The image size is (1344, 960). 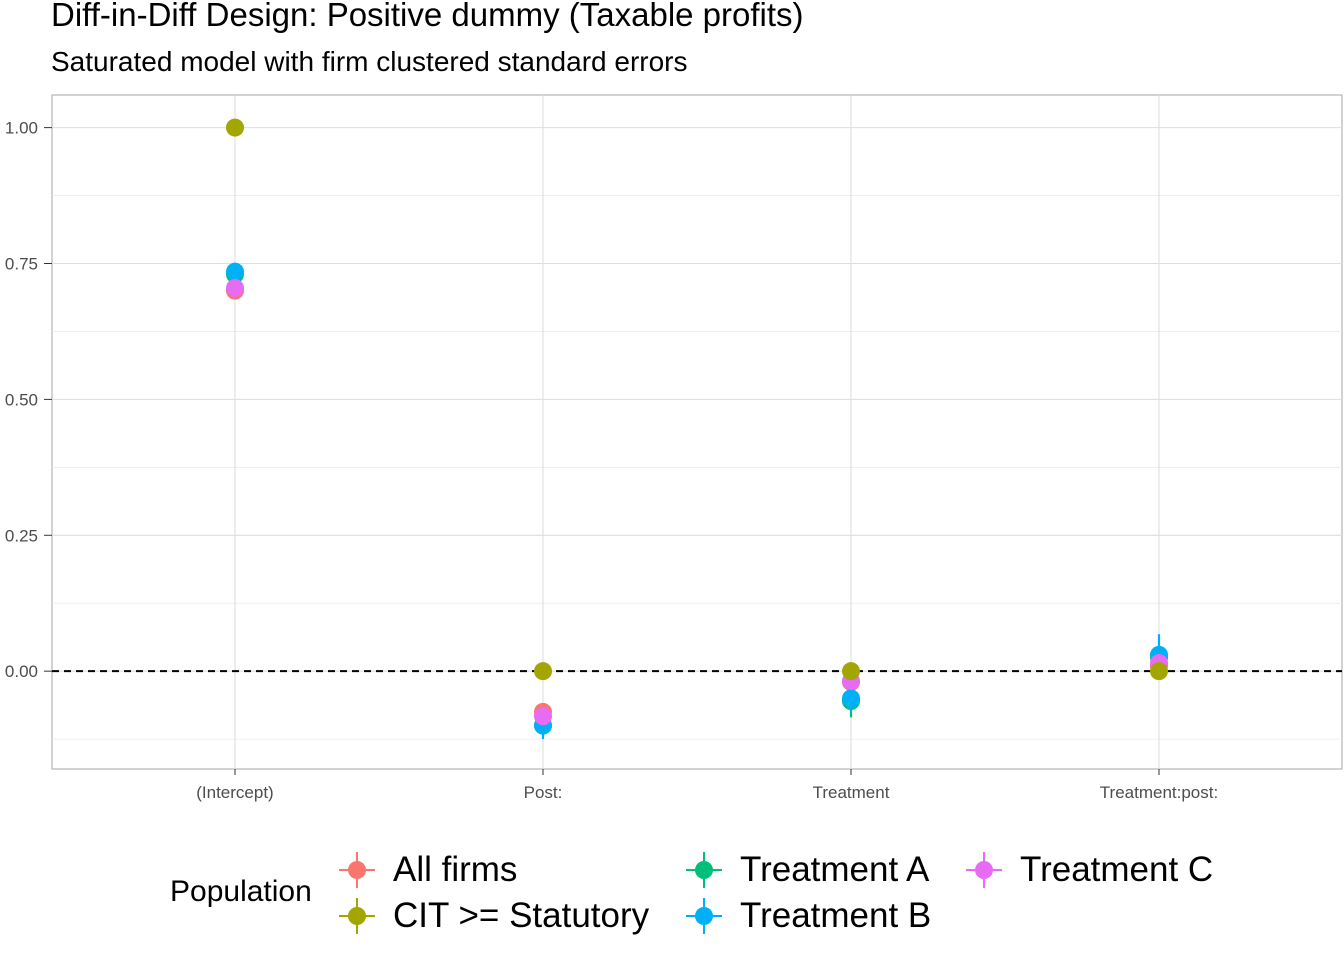 I want to click on y-tick-label: 0.00, so click(x=21, y=671).